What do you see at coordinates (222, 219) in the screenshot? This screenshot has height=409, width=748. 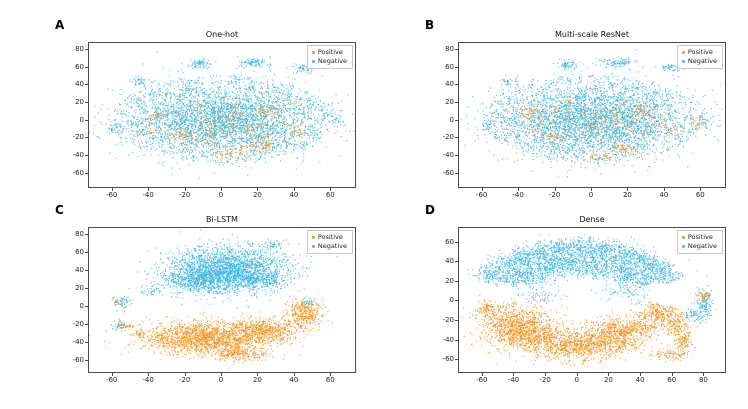 I see `plot-title-bi-lstm: Bi-LSTM` at bounding box center [222, 219].